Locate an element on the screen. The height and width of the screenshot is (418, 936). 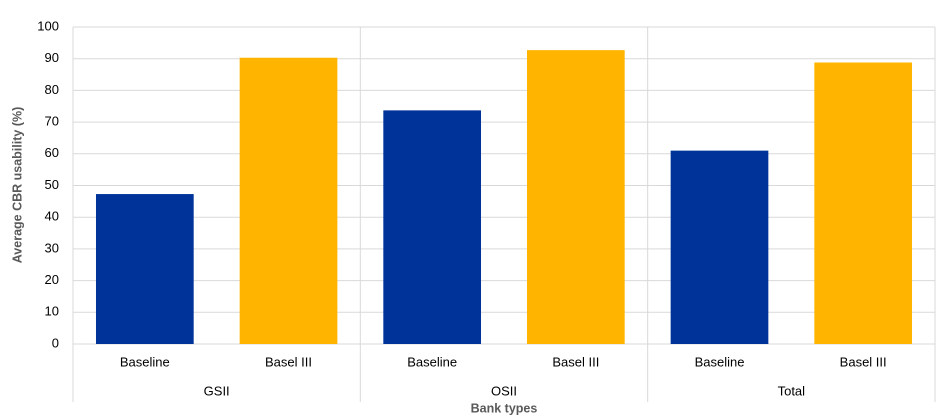
y-tick-label: 80 is located at coordinates (52, 89).